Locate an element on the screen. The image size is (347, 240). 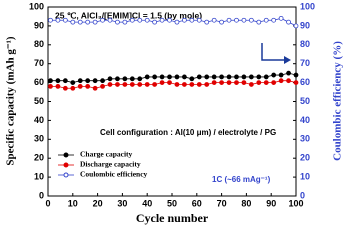
y2-tick-label: 30 is located at coordinates (305, 139).